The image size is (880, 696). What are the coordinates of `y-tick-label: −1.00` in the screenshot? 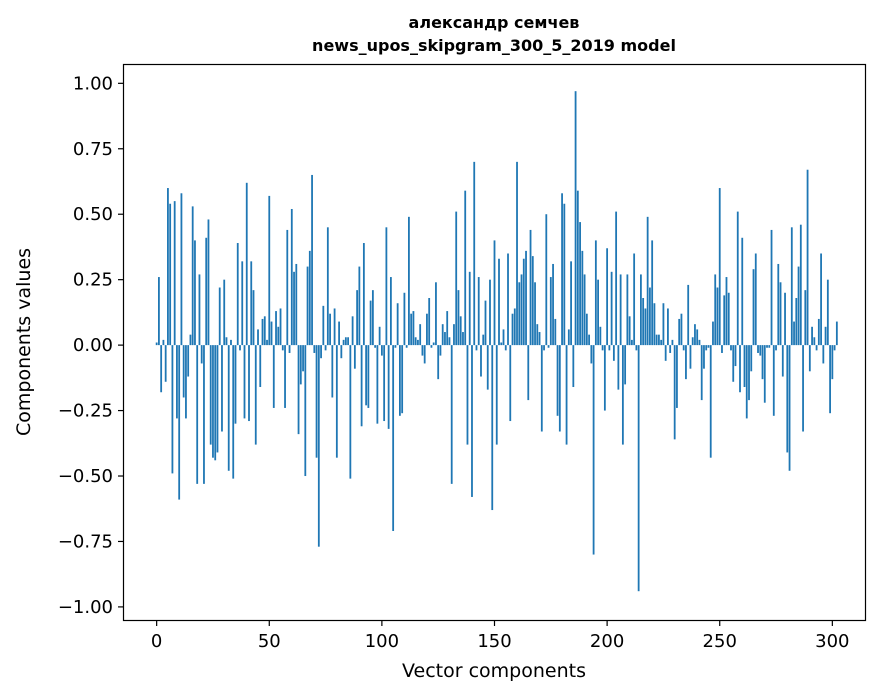 It's located at (85, 607).